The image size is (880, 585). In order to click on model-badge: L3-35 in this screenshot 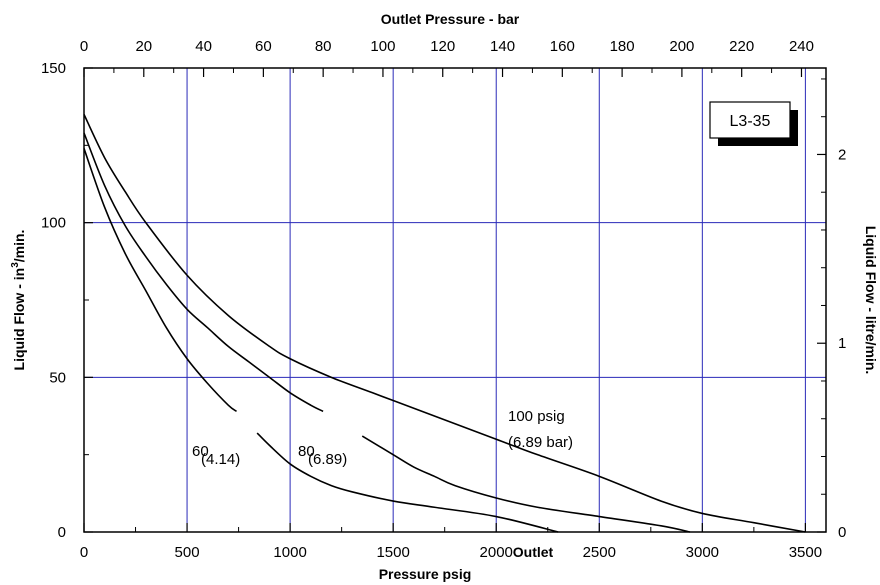, I will do `click(753, 123)`.